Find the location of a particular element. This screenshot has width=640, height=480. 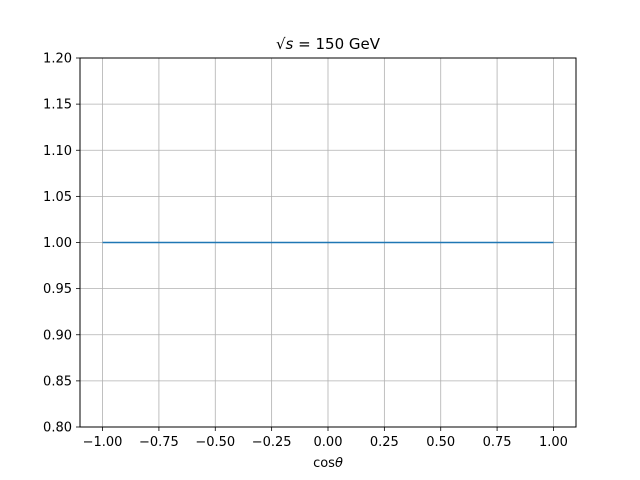

title-sqrt: √ is located at coordinates (281, 44).